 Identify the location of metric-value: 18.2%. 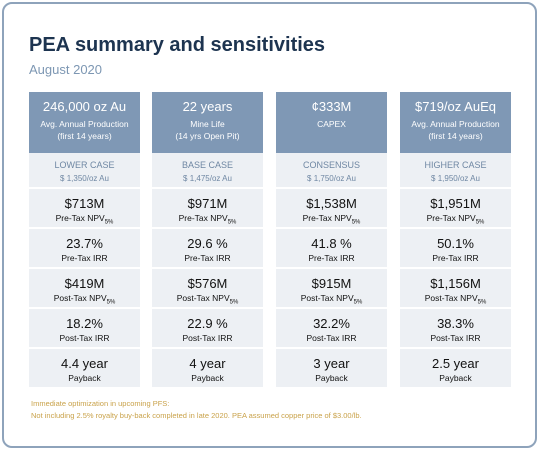
(84, 323).